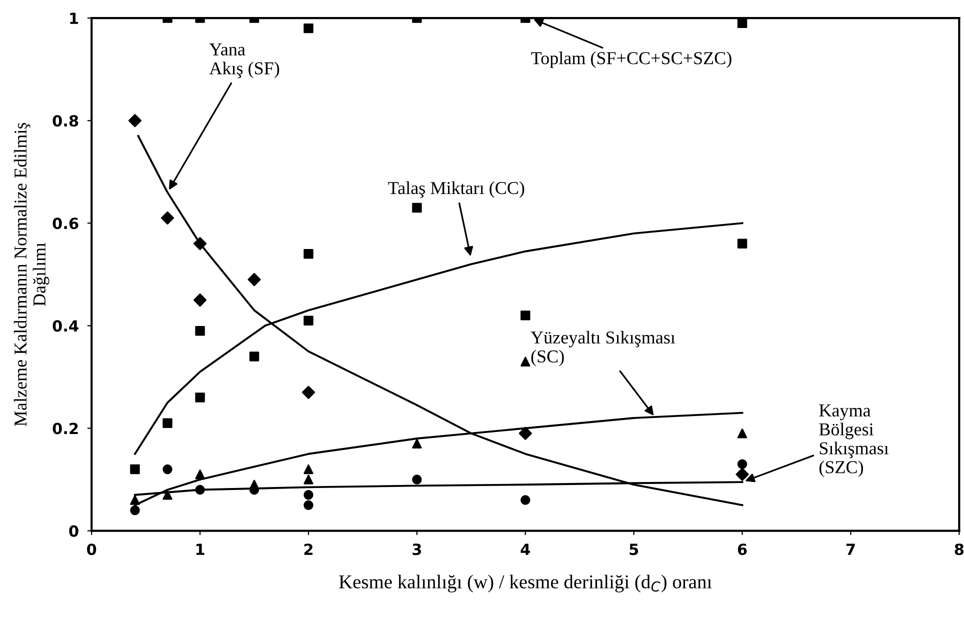 This screenshot has width=964, height=623. I want to click on annotation: Kayma Bölgesi Sıkışması (SZC), so click(854, 440).